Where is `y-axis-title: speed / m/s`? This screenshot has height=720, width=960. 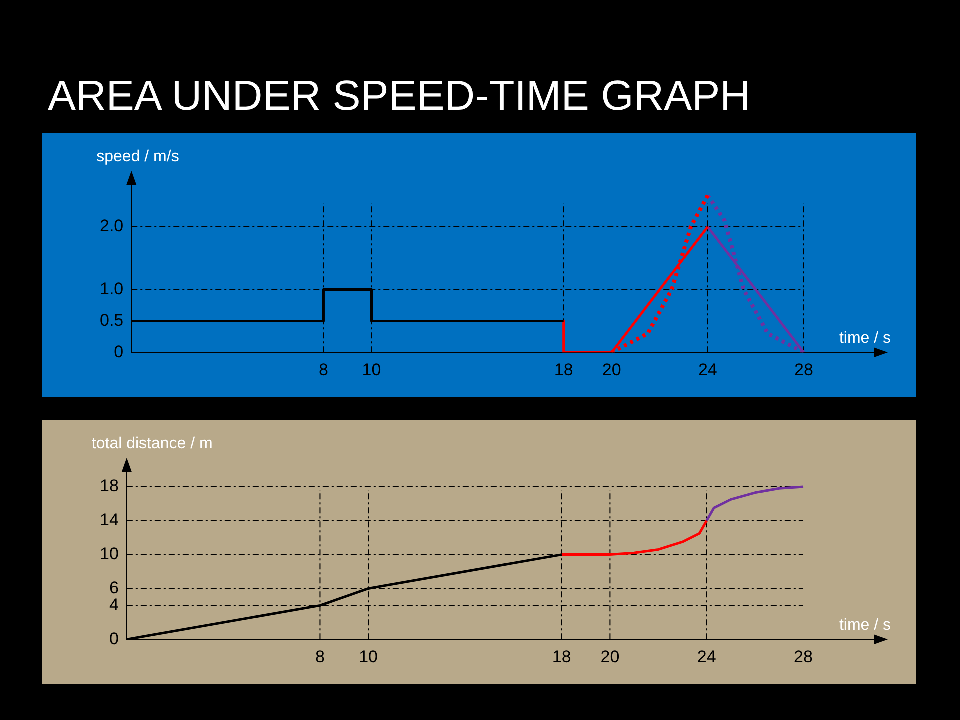 y-axis-title: speed / m/s is located at coordinates (138, 157).